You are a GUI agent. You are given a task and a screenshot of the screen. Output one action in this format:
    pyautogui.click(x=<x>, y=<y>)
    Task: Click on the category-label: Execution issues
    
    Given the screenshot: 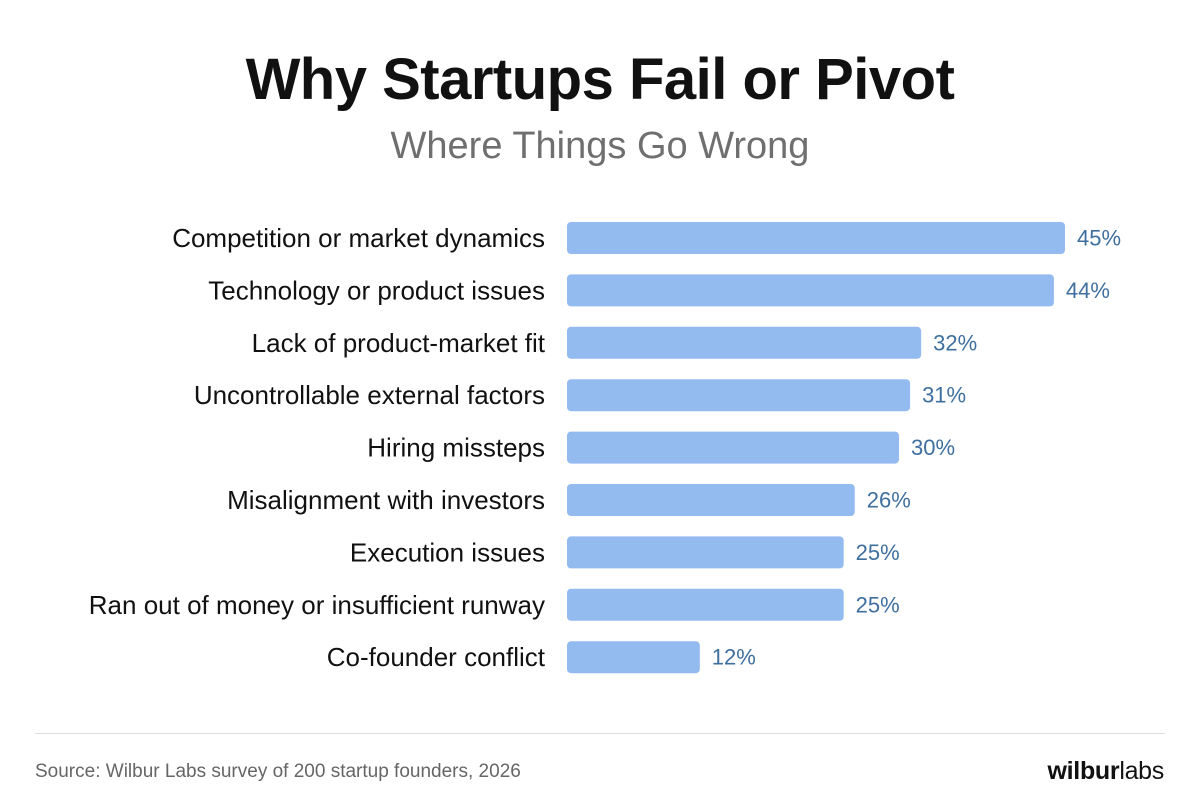 What is the action you would take?
    pyautogui.click(x=447, y=552)
    